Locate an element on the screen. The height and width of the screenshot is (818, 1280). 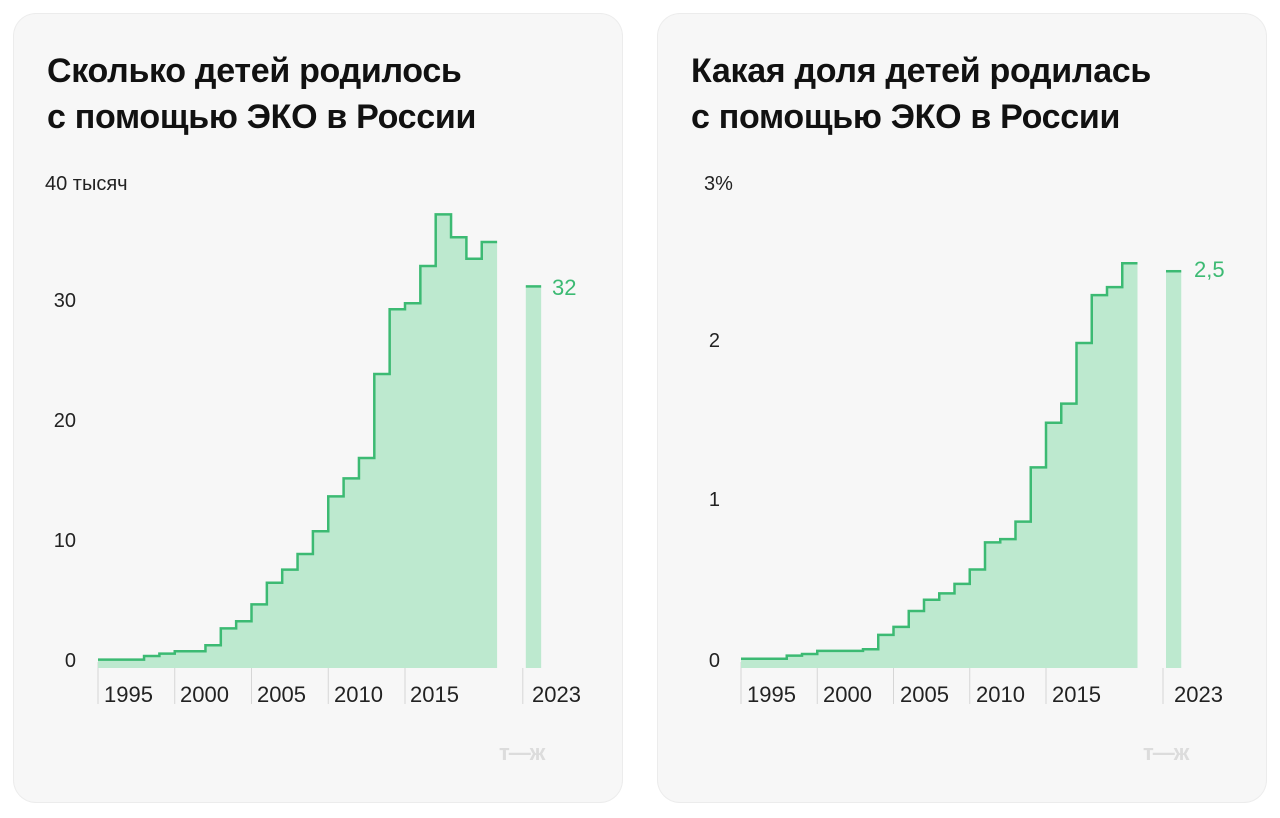
y-axis-unit-label: 3% is located at coordinates (718, 184).